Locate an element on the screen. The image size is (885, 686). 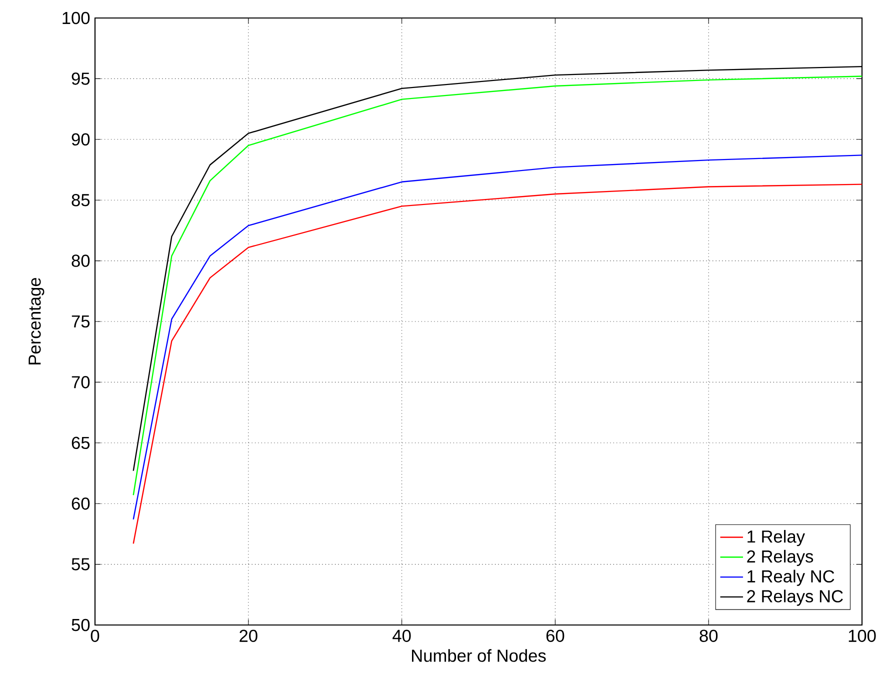
y-tick-label: 55 is located at coordinates (81, 564).